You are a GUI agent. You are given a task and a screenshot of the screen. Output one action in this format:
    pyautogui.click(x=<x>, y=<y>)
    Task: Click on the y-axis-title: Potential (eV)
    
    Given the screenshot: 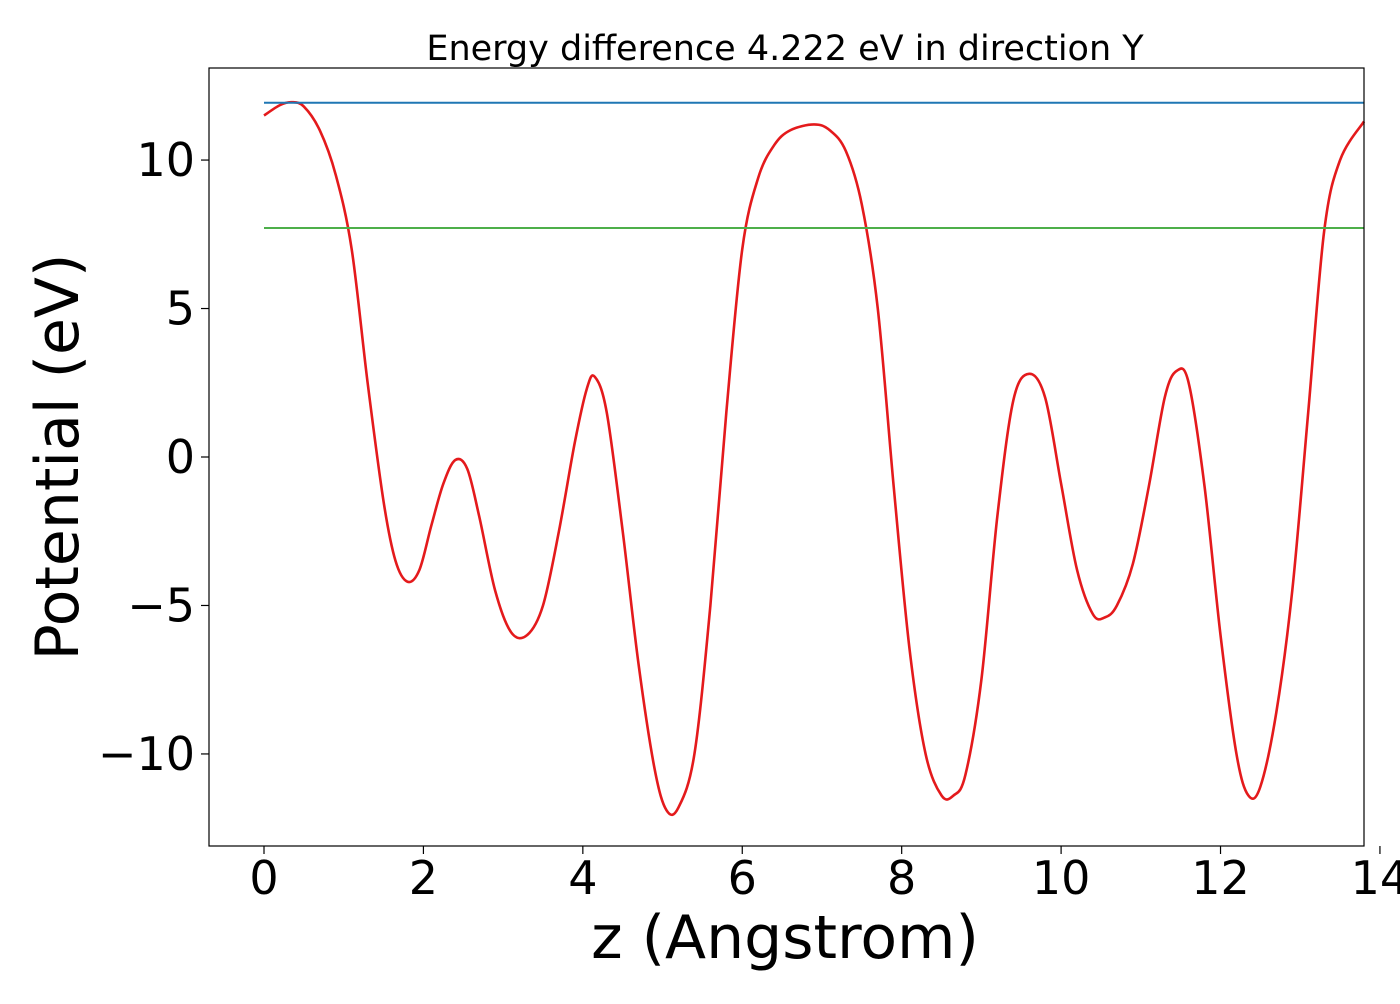 What is the action you would take?
    pyautogui.click(x=58, y=457)
    